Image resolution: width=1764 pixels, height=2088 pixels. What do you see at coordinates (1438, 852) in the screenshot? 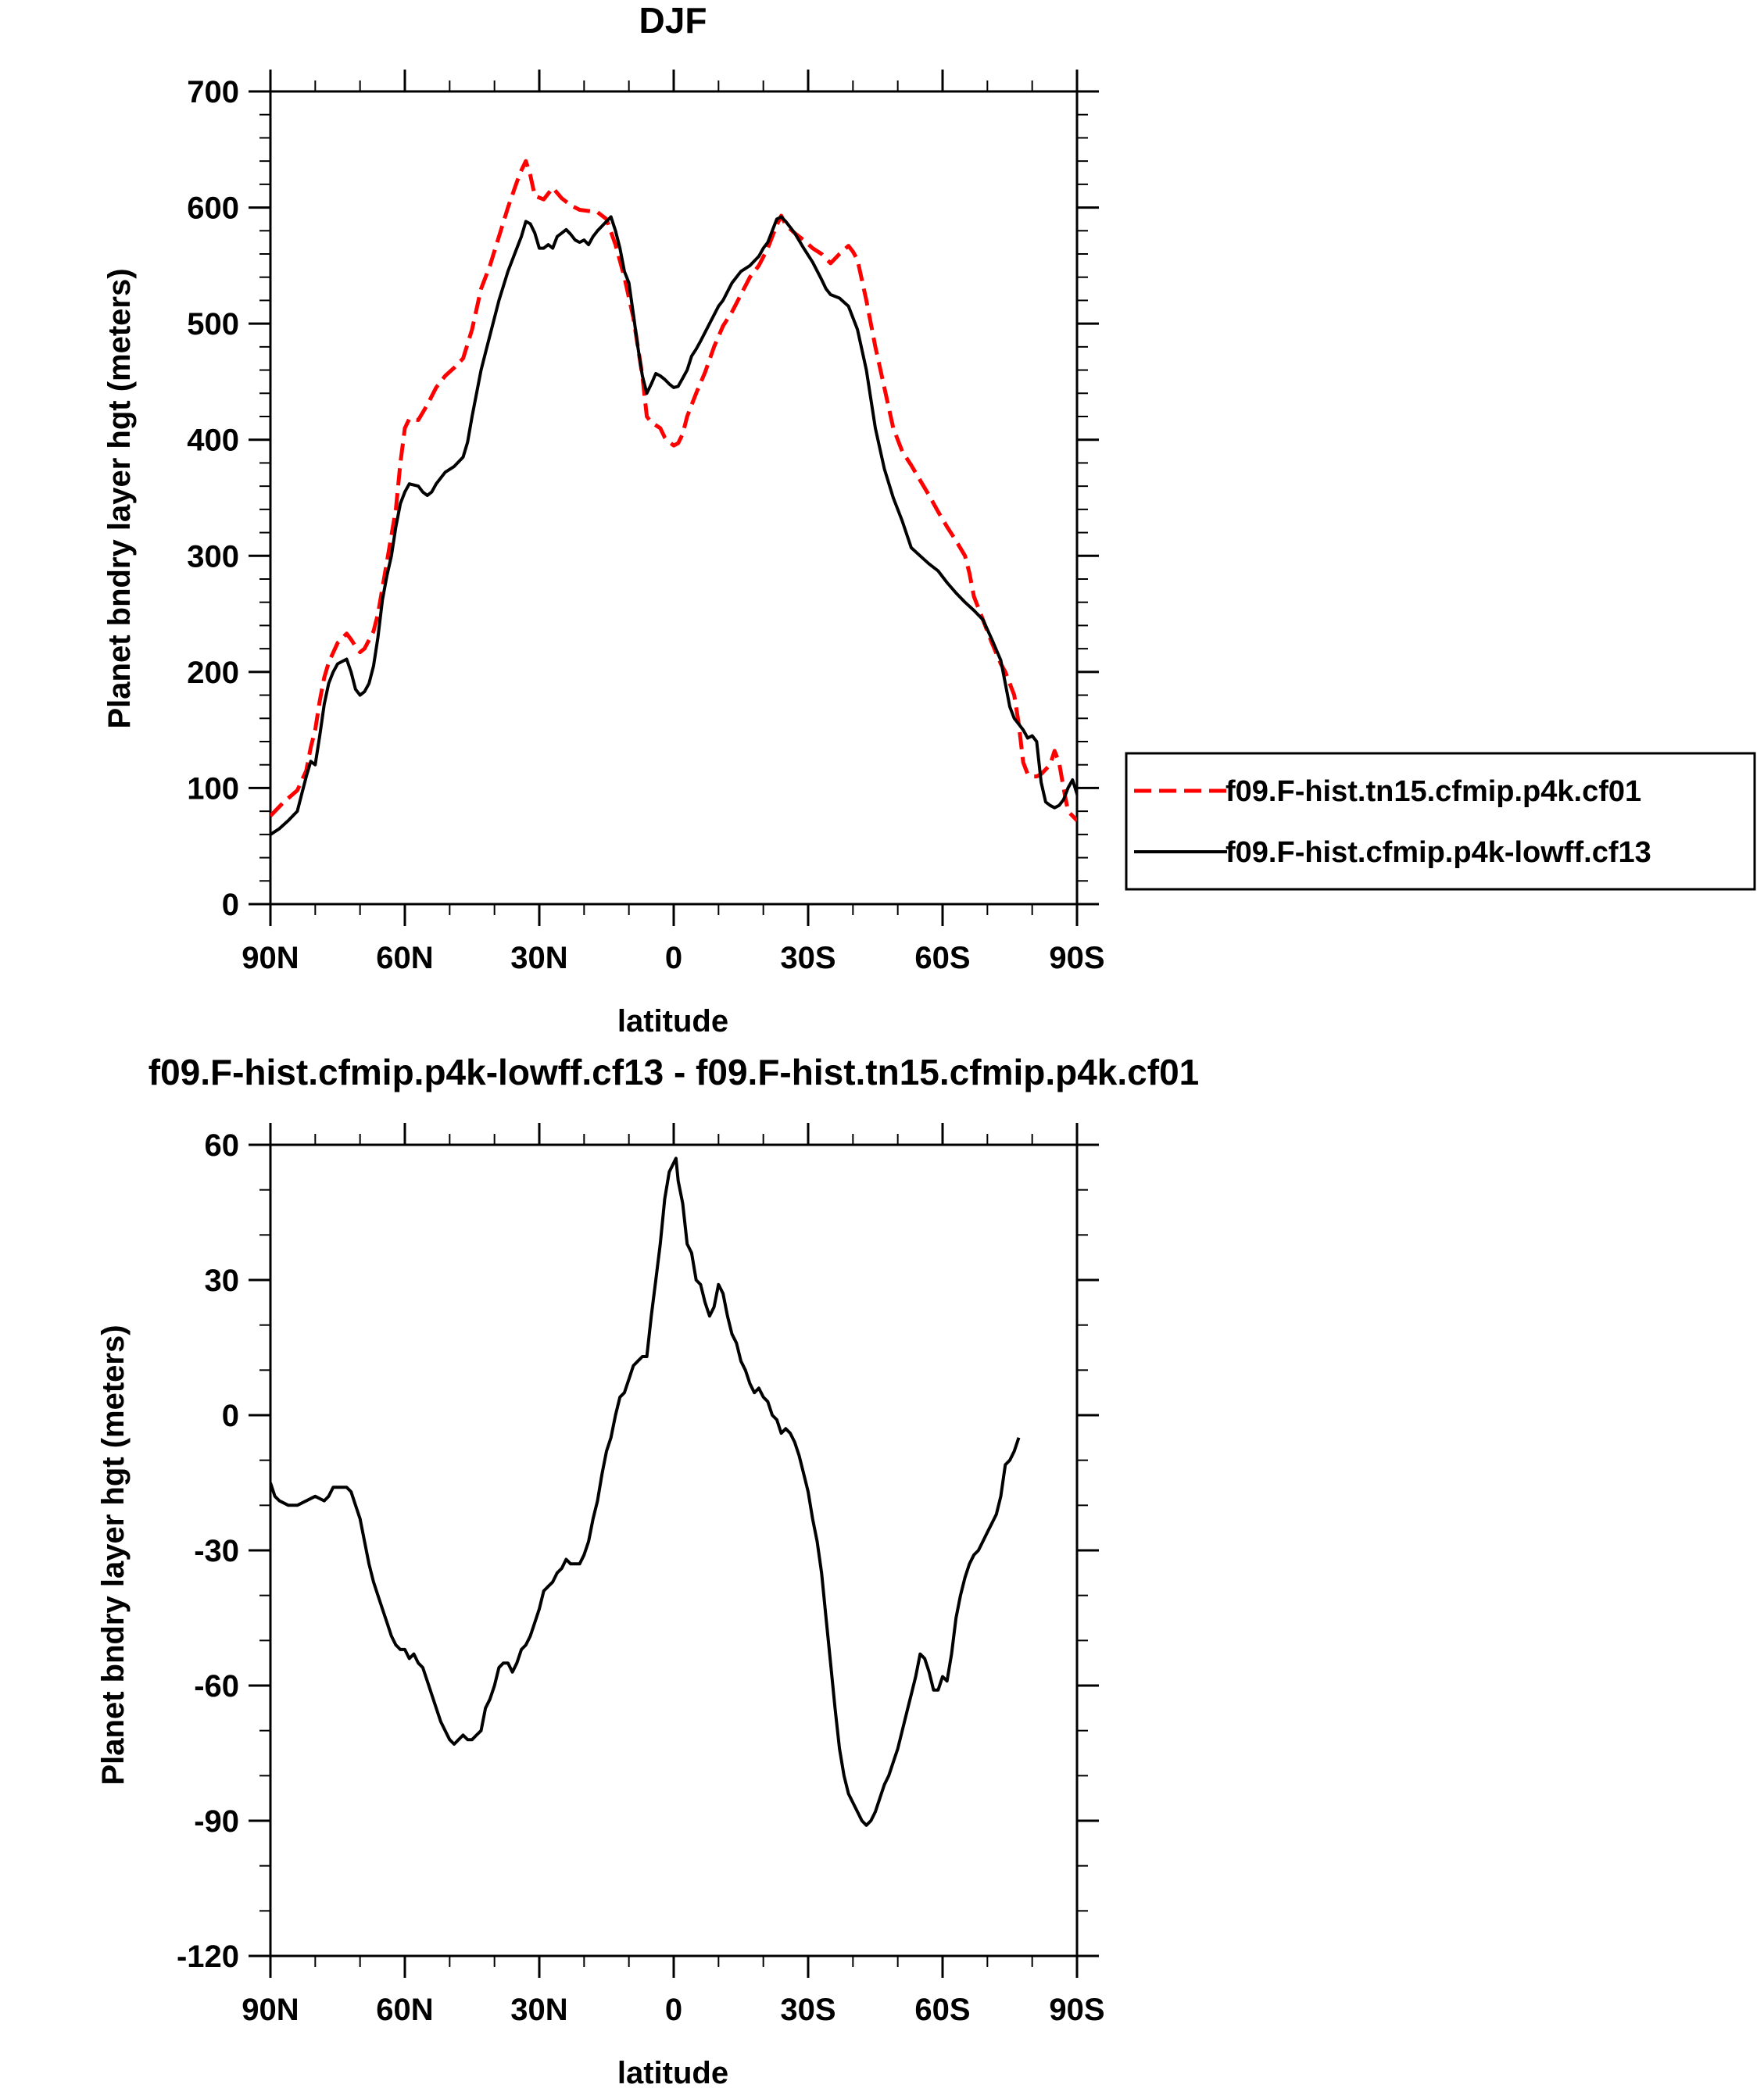
I see `legend-label-1: f09.F-hist.cfmip.p4k-lowff.cf13` at bounding box center [1438, 852].